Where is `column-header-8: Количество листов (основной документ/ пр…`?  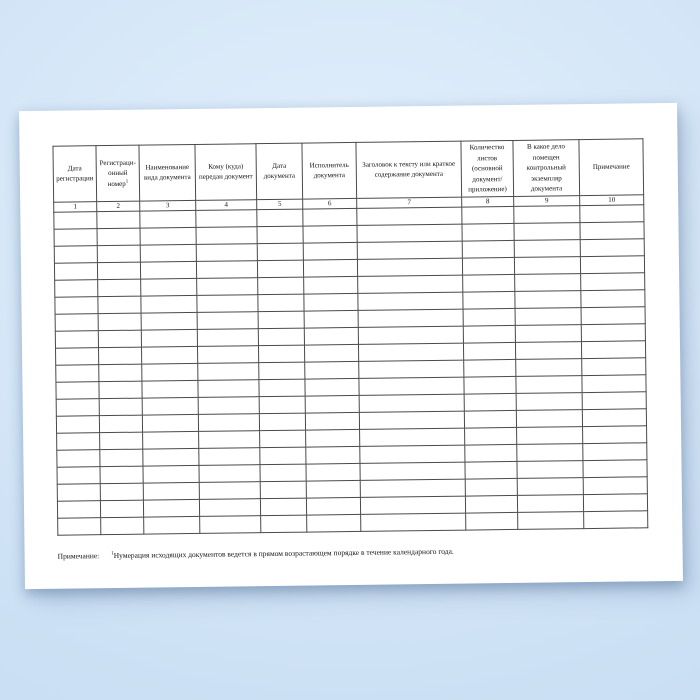 column-header-8: Количество листов (основной документ/ пр… is located at coordinates (487, 168).